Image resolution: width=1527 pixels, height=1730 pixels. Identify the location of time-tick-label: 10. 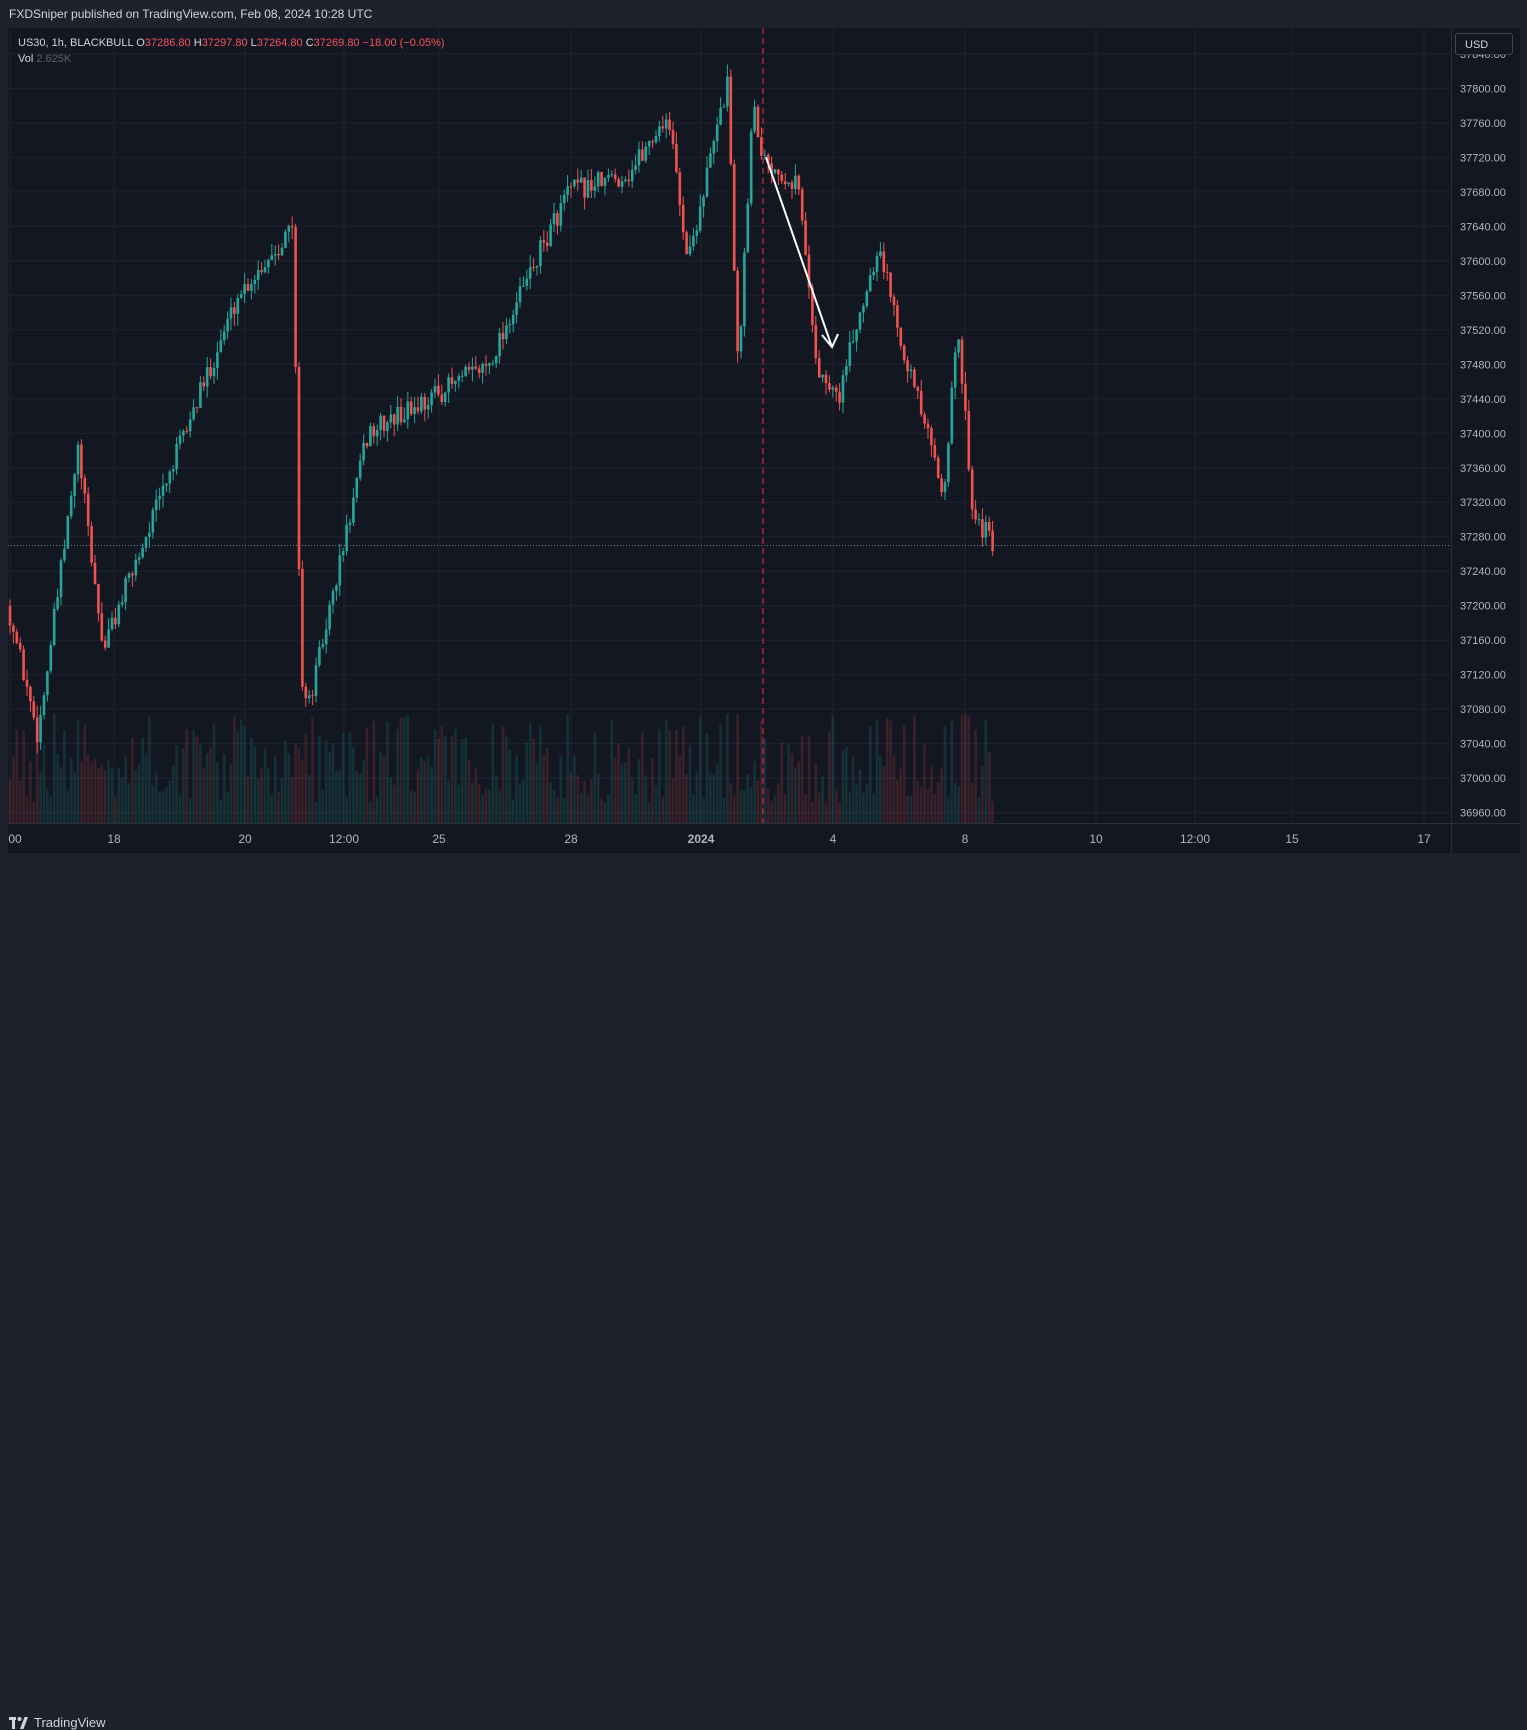
(1096, 839).